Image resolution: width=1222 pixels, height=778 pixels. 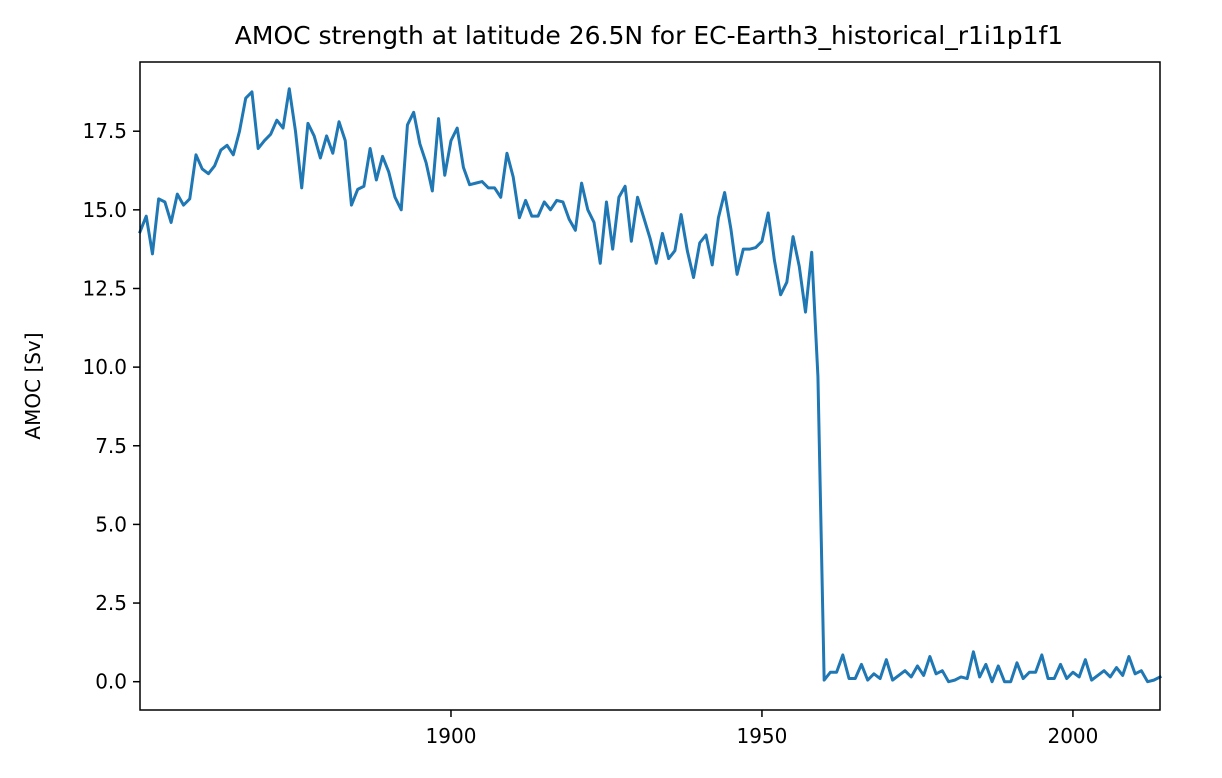 I want to click on y-tick-label: 17.5, so click(x=104, y=131).